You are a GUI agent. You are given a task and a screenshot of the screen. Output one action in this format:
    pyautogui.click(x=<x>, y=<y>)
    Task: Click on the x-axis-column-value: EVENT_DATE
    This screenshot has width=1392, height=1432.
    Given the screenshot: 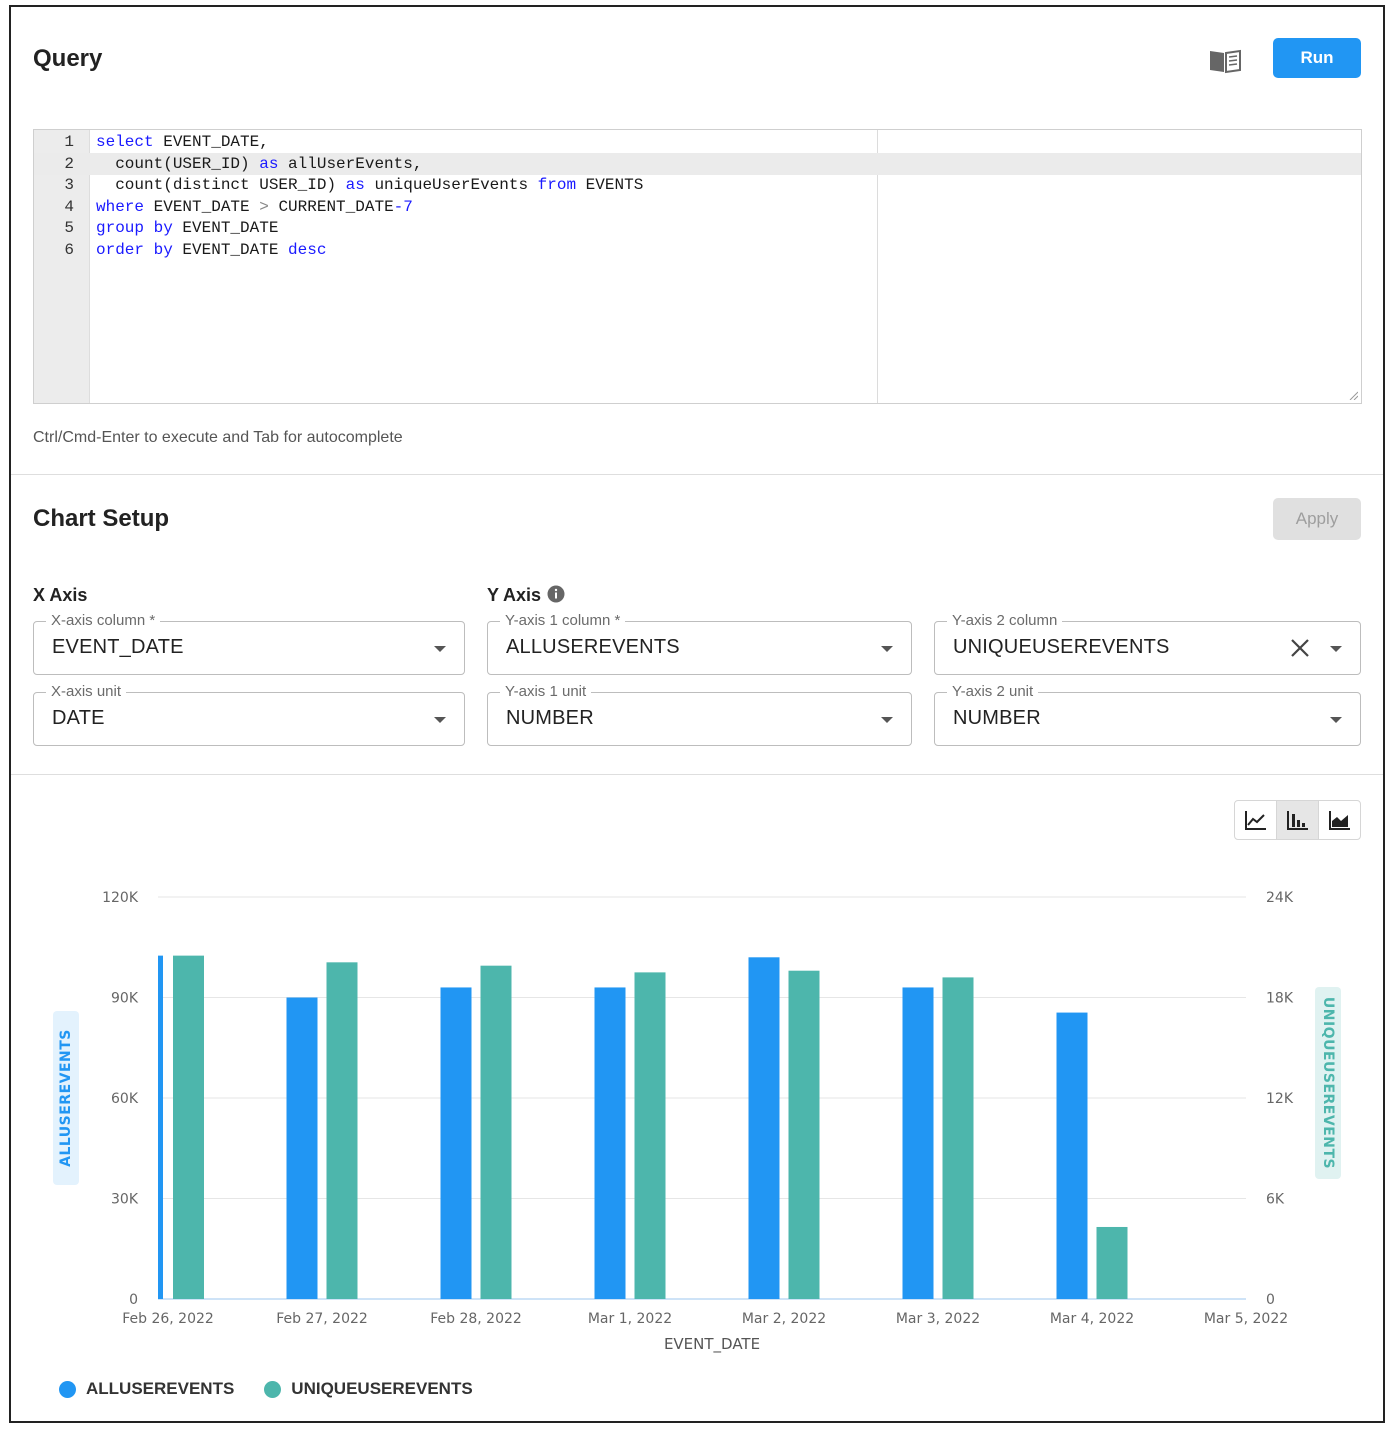 What is the action you would take?
    pyautogui.click(x=118, y=647)
    